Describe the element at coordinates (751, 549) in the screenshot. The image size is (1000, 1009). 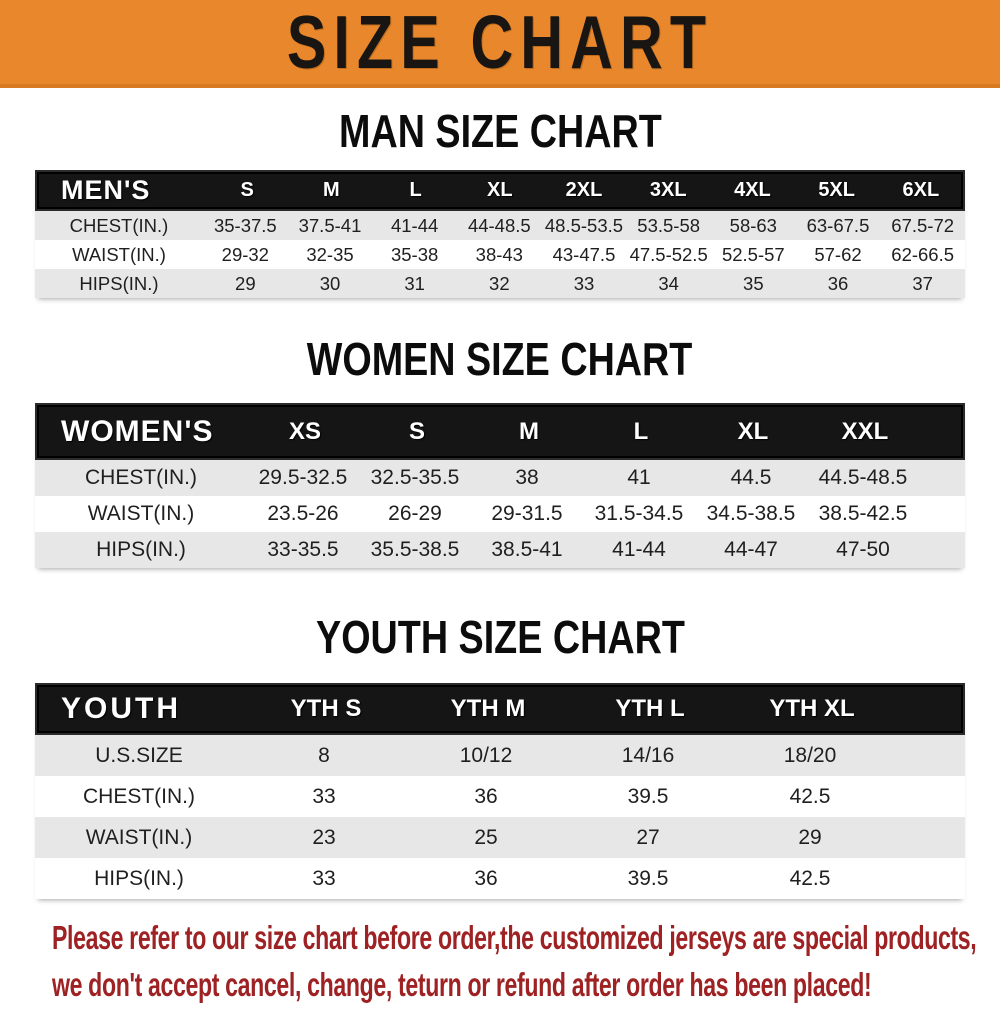
I see `size-cell: 44-47` at that location.